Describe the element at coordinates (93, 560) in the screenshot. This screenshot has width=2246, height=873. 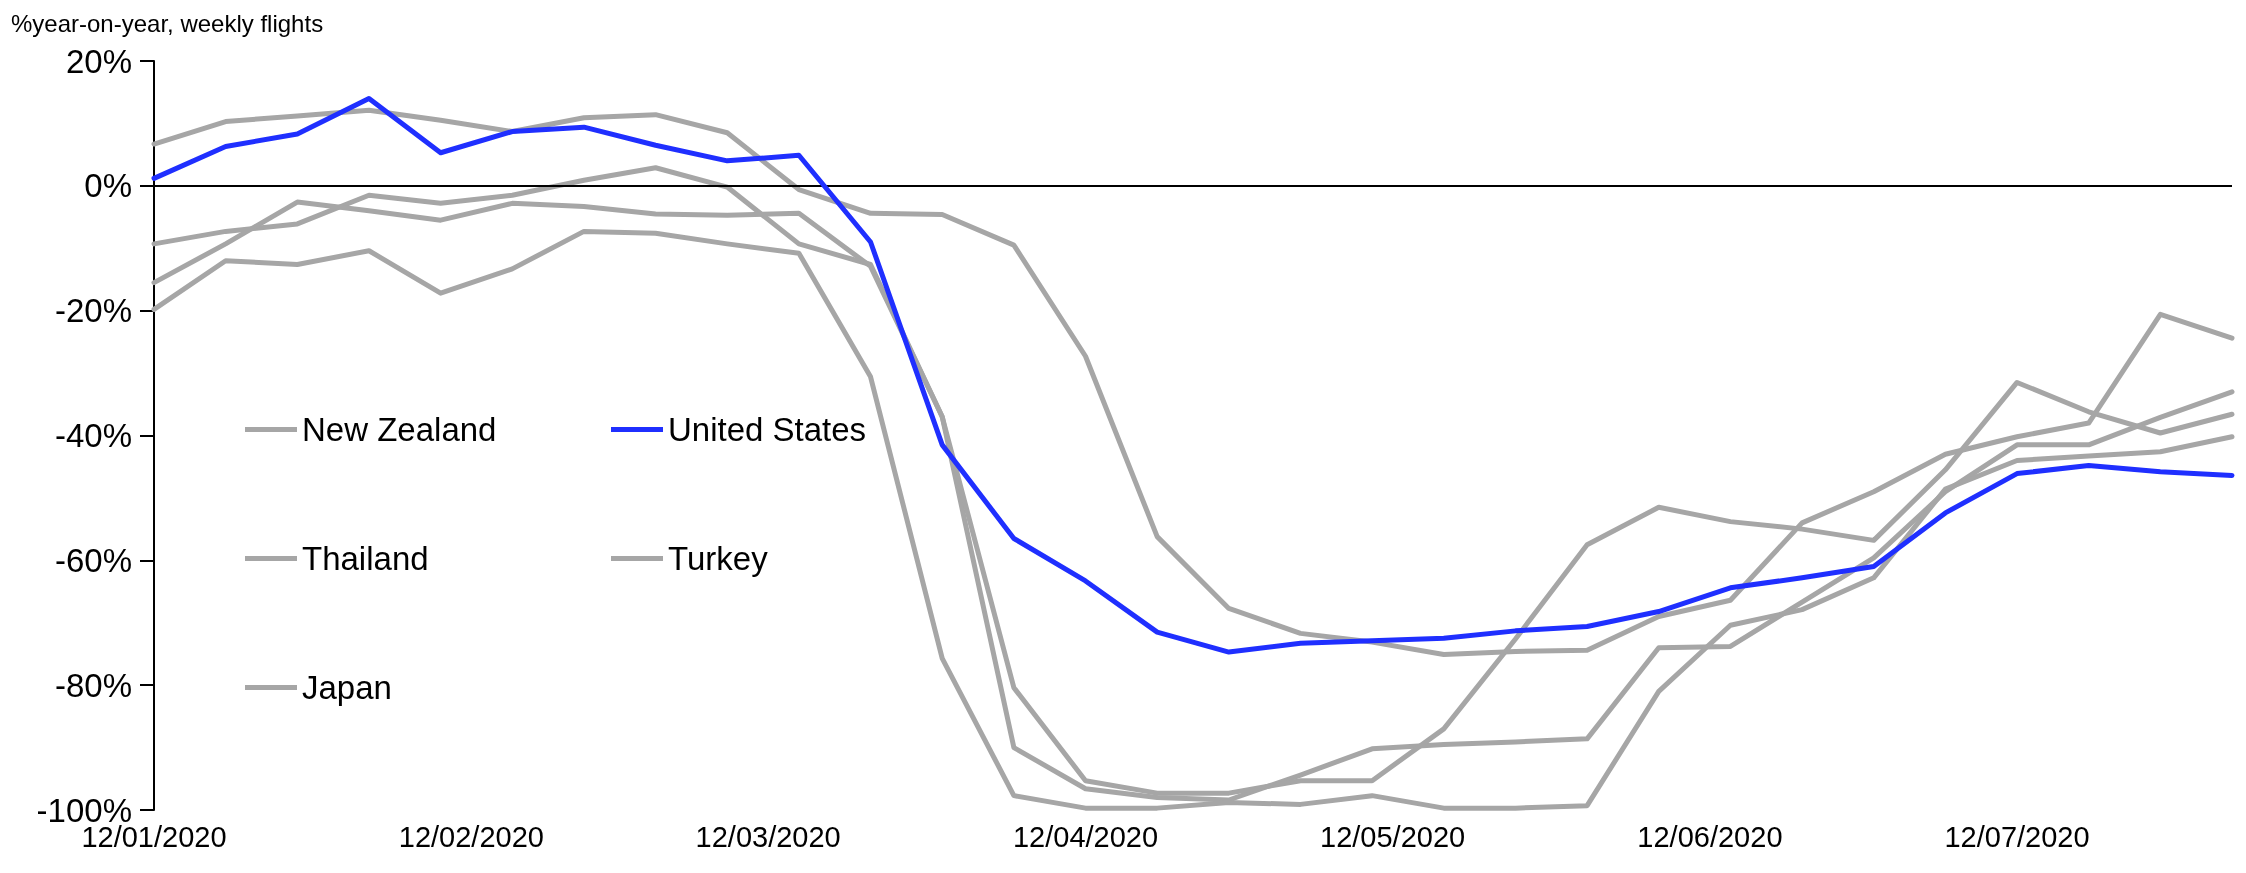
I see `y-tick-label: -60%` at that location.